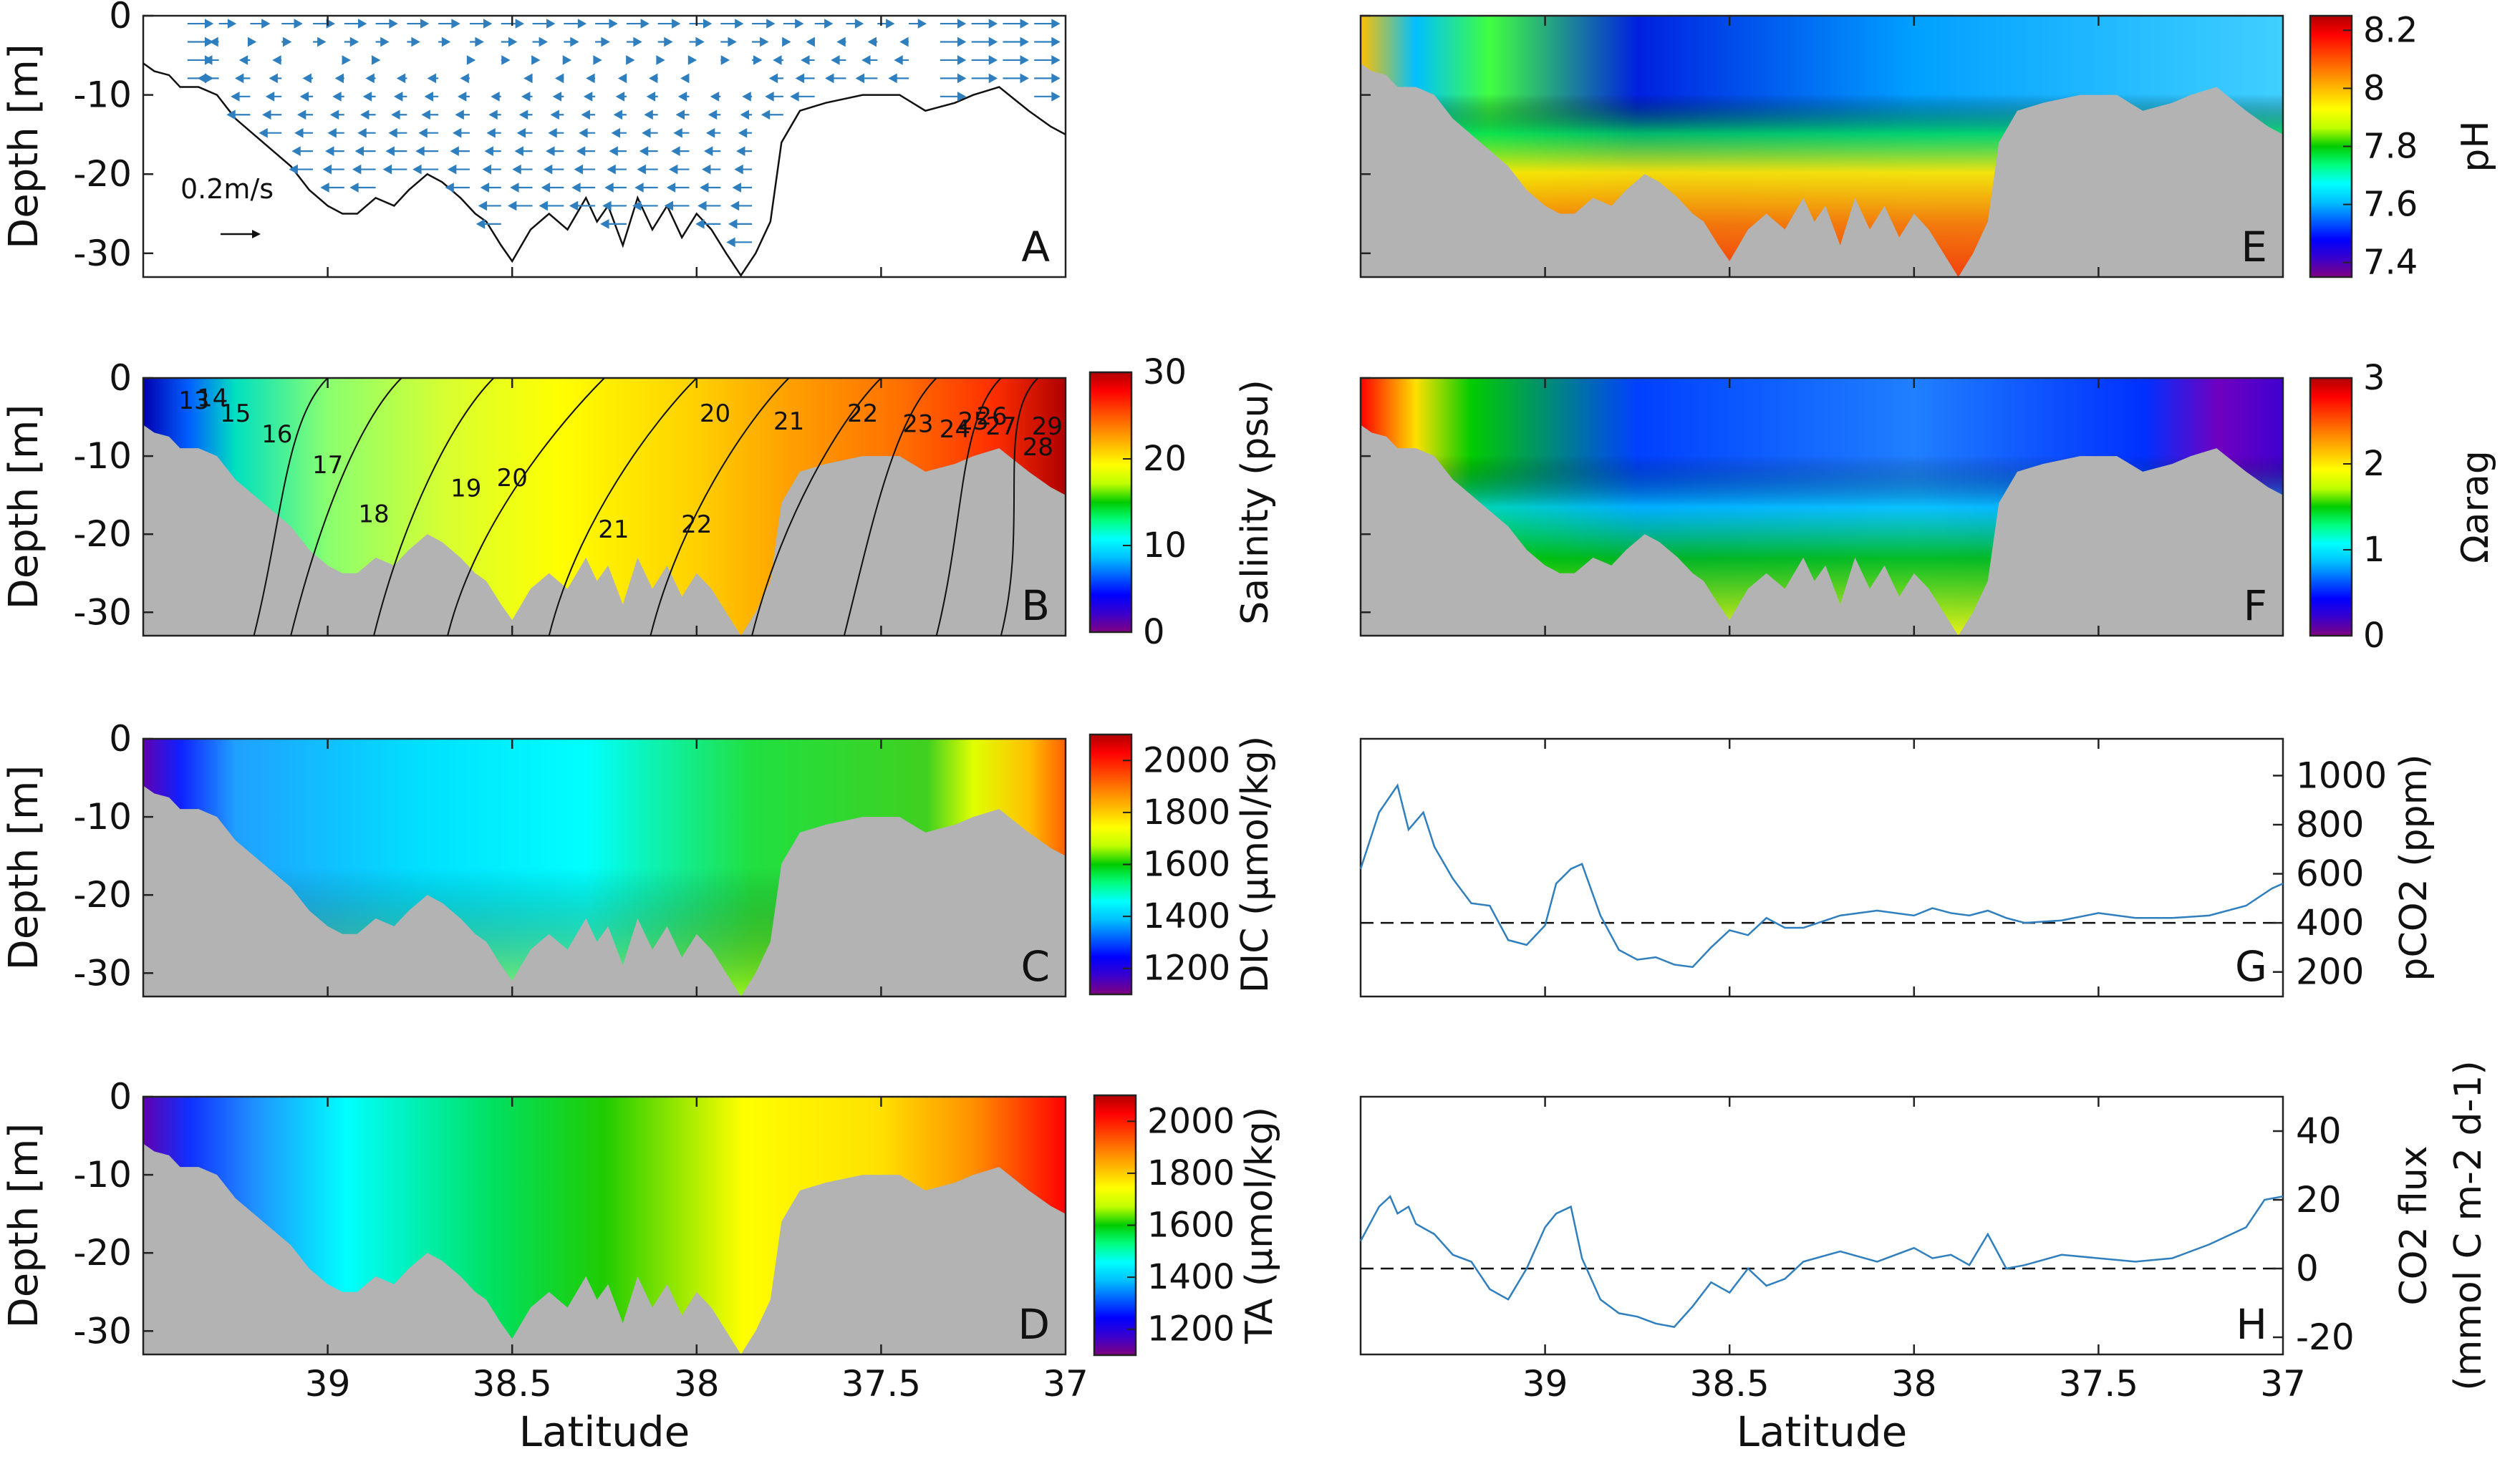 Image resolution: width=2520 pixels, height=1474 pixels. Describe the element at coordinates (2251, 1324) in the screenshot. I see `panel-letter: H` at that location.